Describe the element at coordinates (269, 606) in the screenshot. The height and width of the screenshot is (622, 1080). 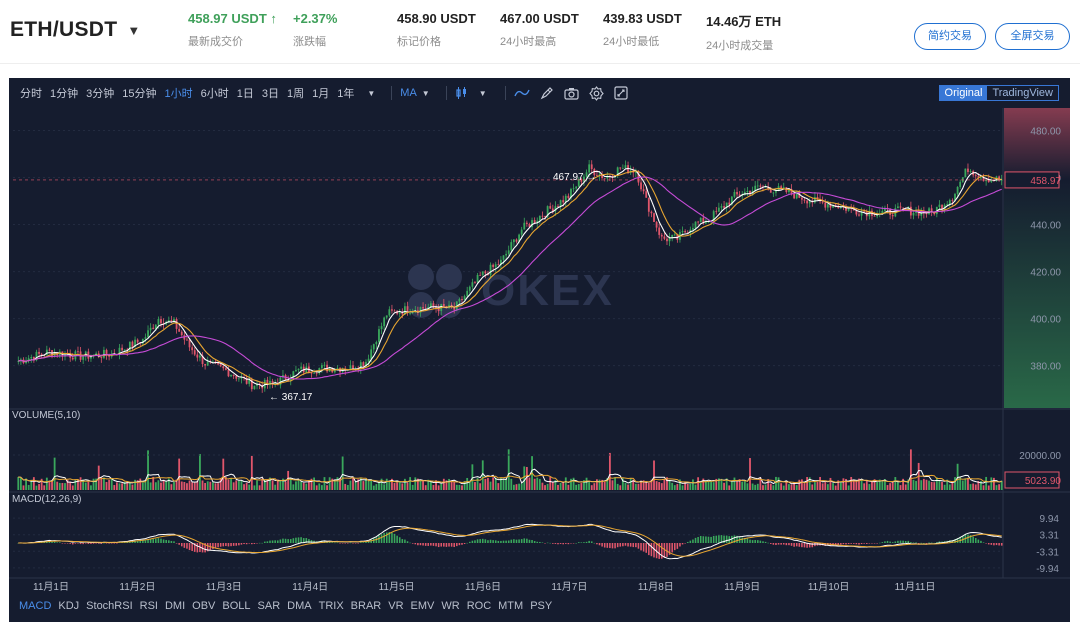
I see `indicator-tab-sar: SAR` at that location.